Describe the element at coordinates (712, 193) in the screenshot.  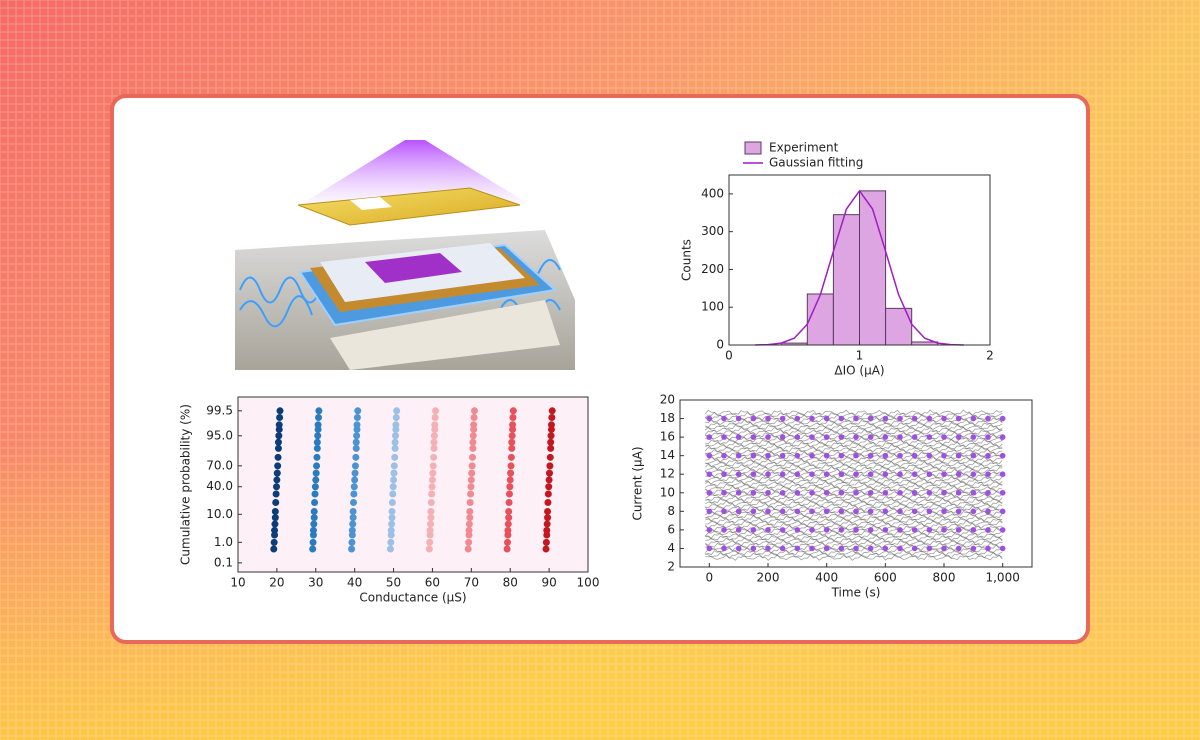
I see `y-tick-label: 400` at that location.